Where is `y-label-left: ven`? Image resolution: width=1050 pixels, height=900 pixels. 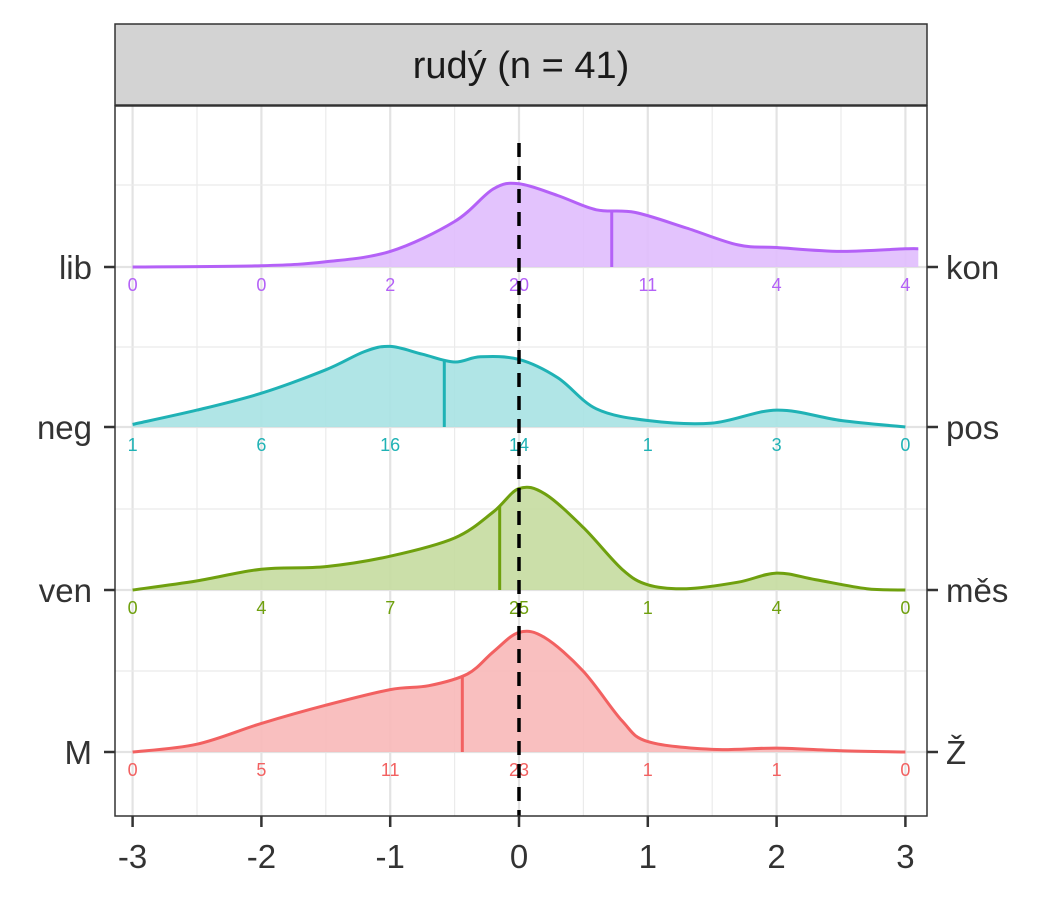 y-label-left: ven is located at coordinates (65, 590).